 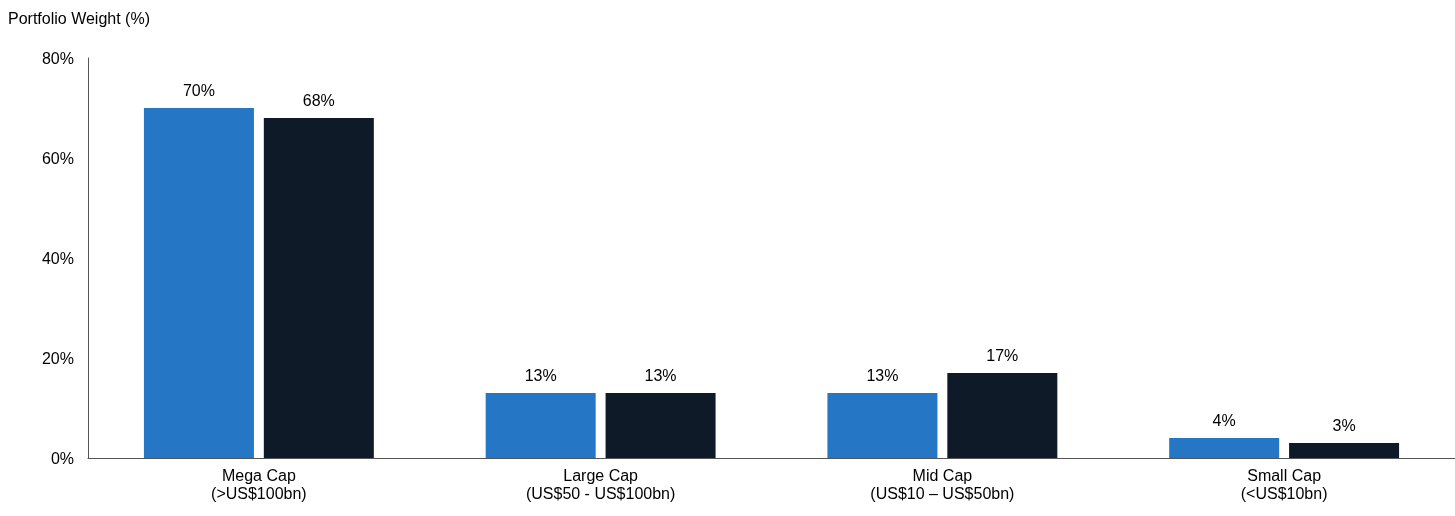 What do you see at coordinates (62, 458) in the screenshot?
I see `y-tick-label: 0%` at bounding box center [62, 458].